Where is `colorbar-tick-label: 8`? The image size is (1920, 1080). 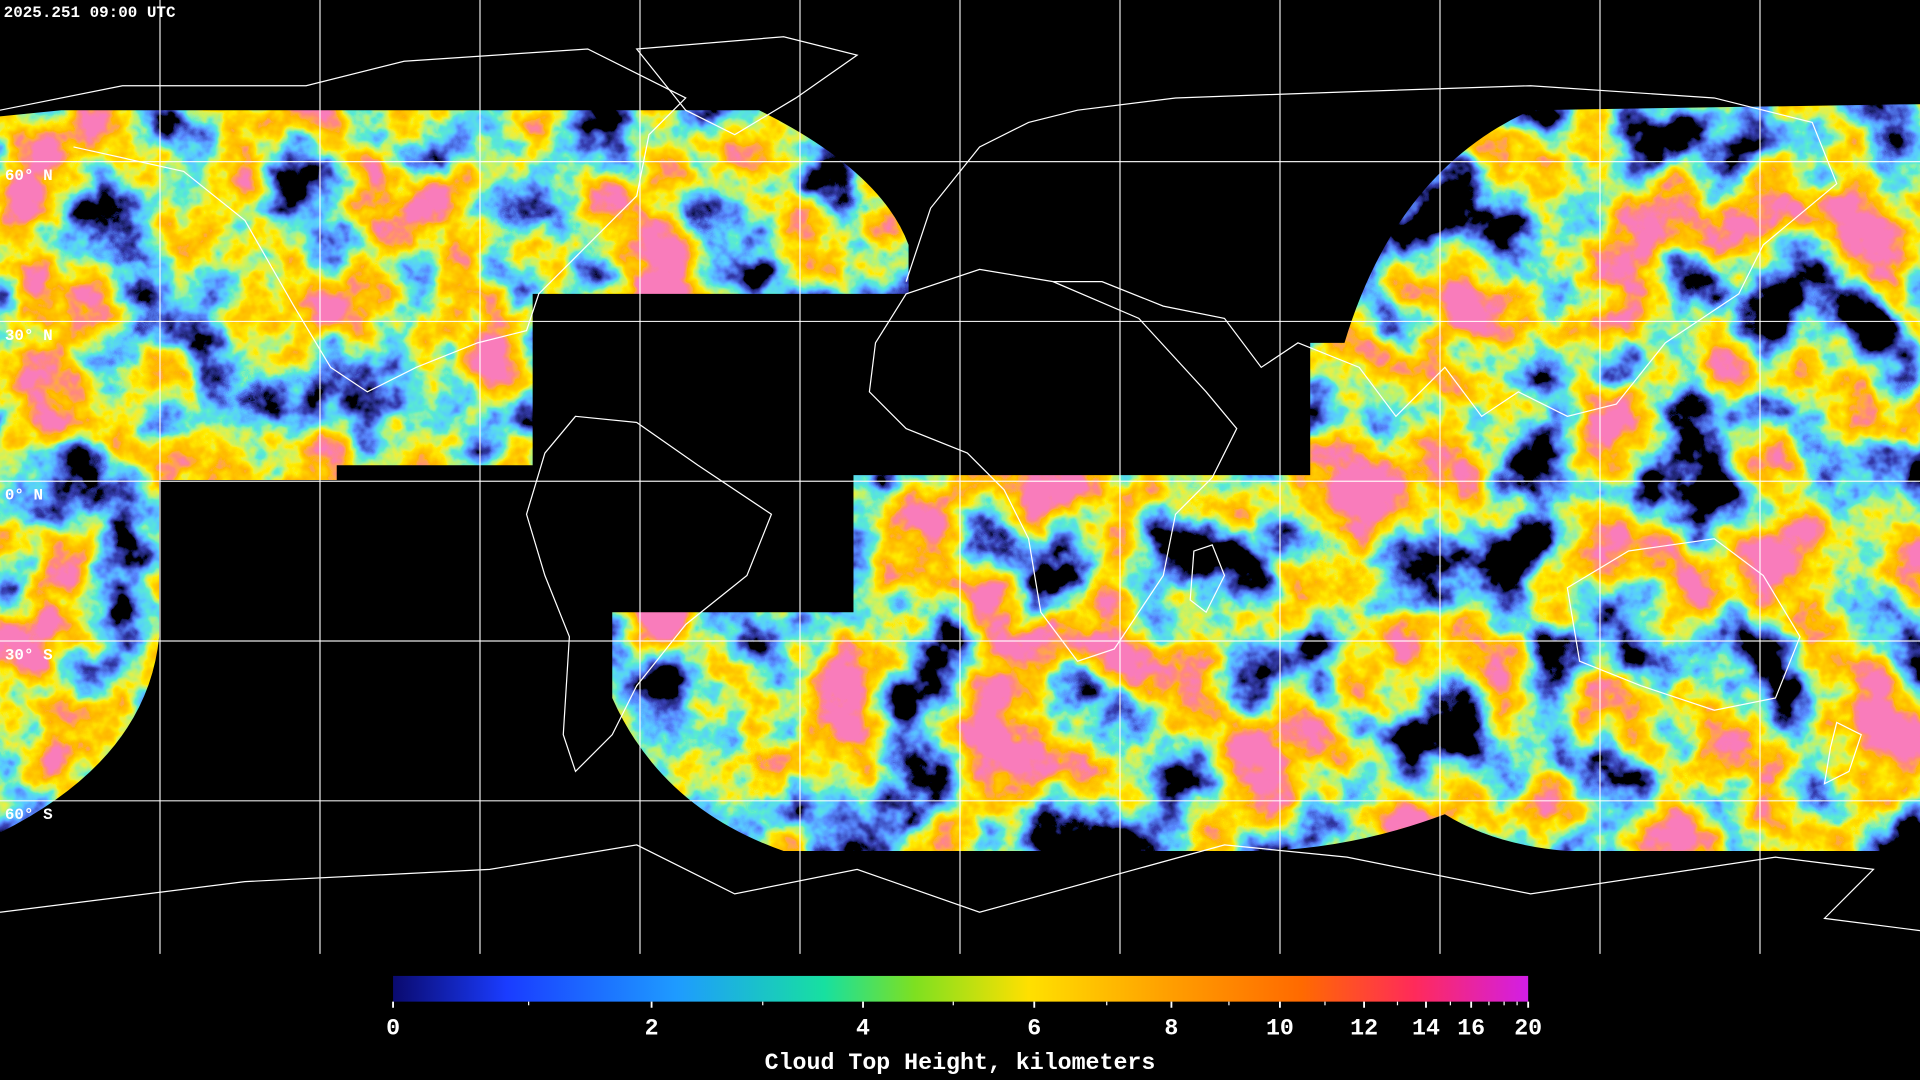 colorbar-tick-label: 8 is located at coordinates (1171, 1029).